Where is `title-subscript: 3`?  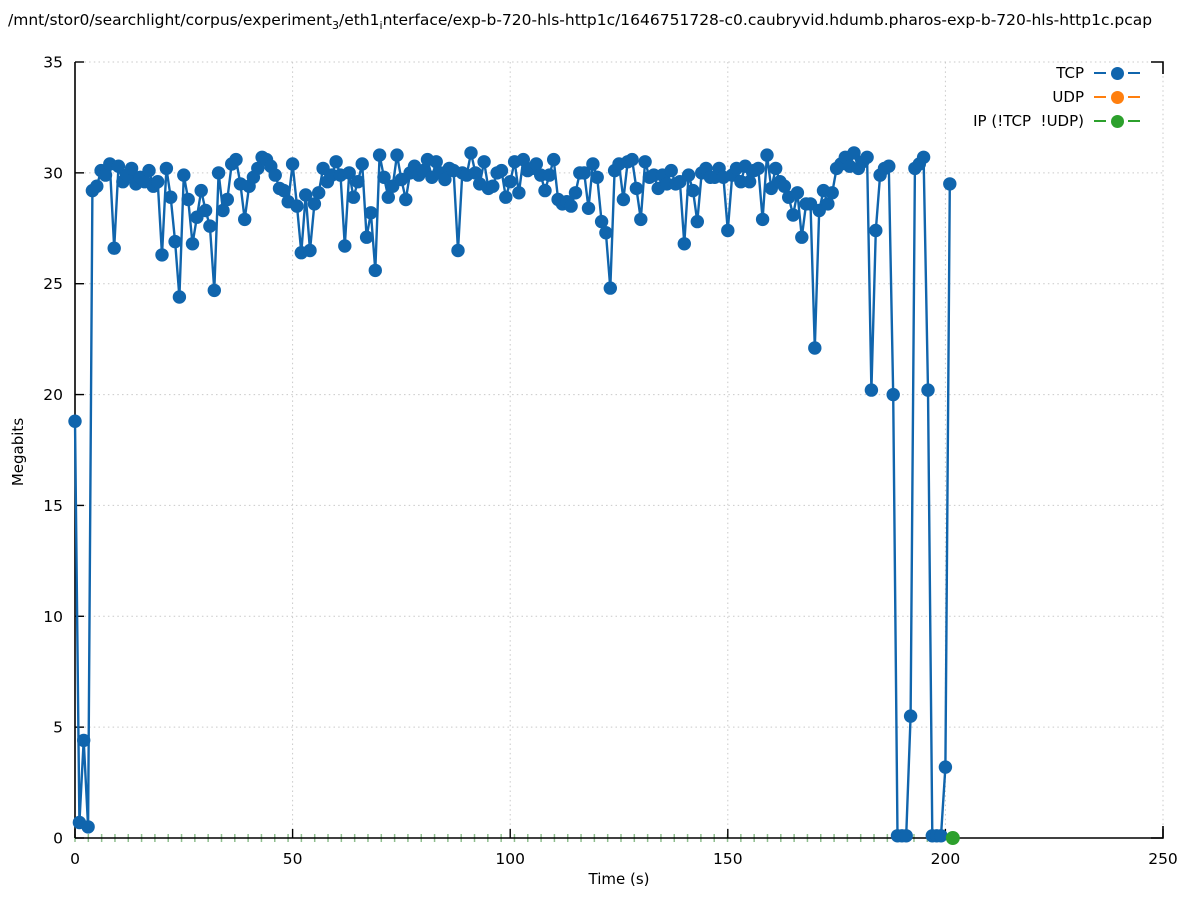
title-subscript: 3 is located at coordinates (335, 25).